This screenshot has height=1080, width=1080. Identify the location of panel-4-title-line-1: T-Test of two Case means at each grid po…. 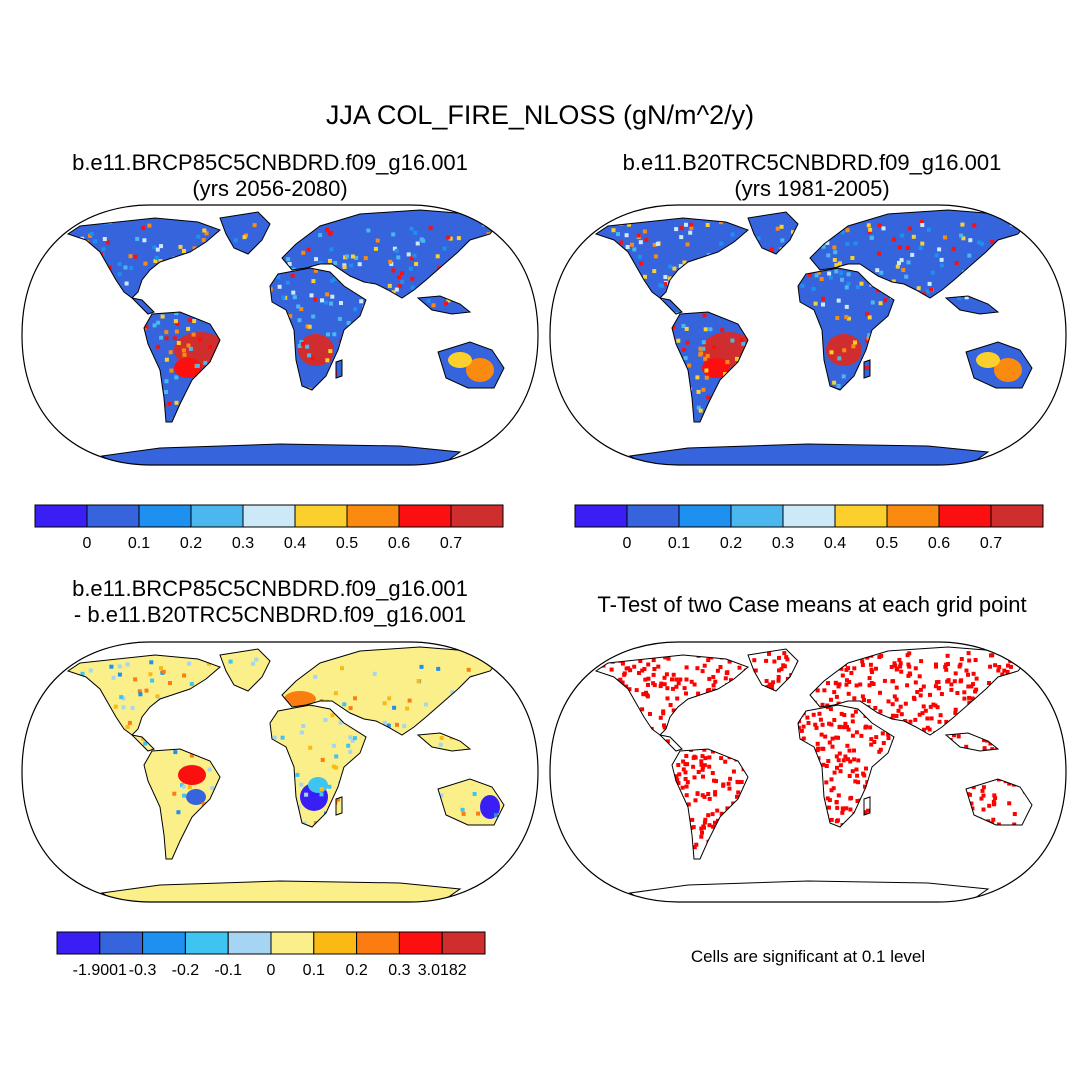
(812, 604).